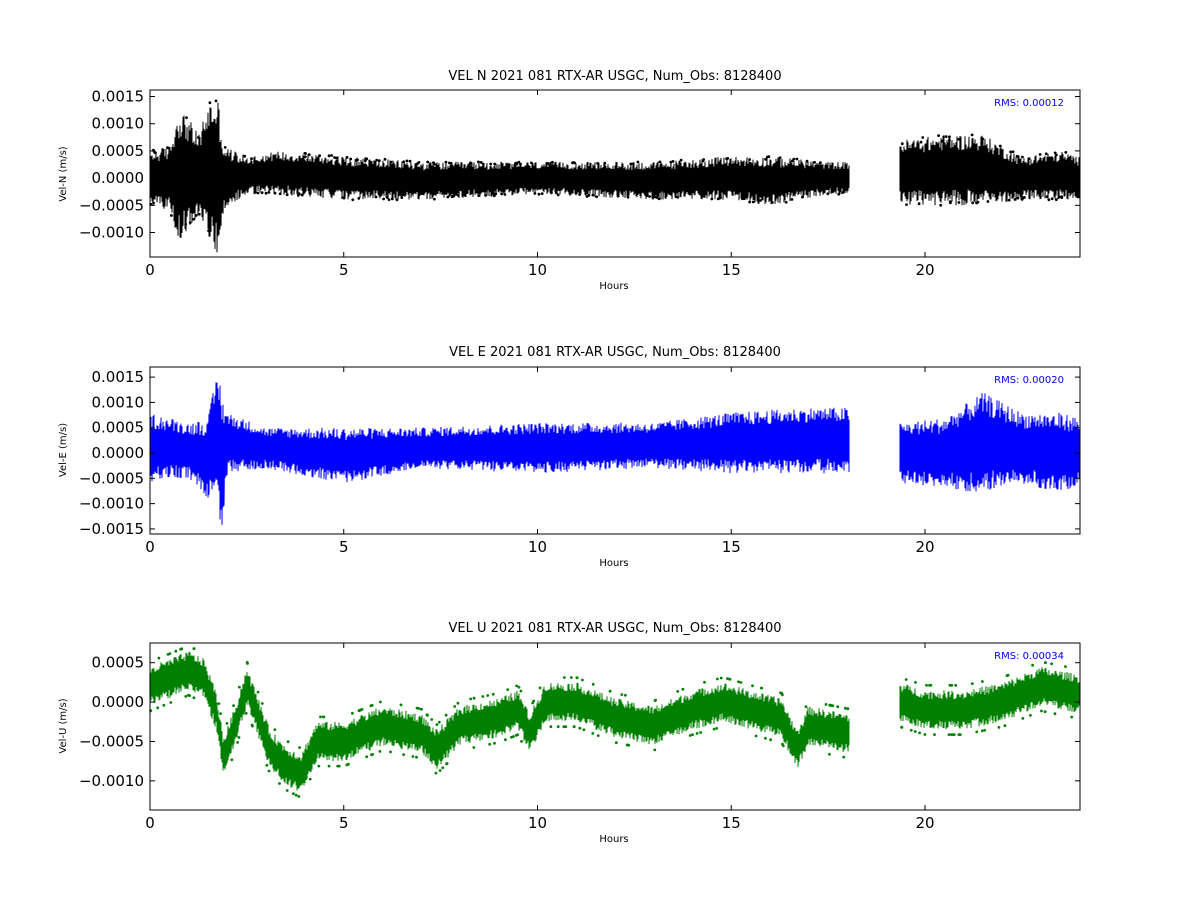 This screenshot has width=1200, height=900. I want to click on panel-vel-n-frame, so click(615, 173).